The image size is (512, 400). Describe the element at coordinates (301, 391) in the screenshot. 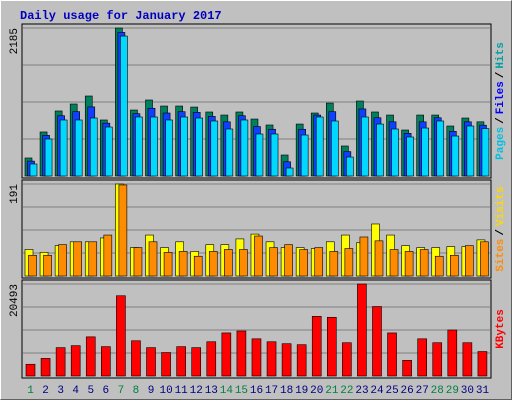

I see `x-tick-label: 19` at that location.